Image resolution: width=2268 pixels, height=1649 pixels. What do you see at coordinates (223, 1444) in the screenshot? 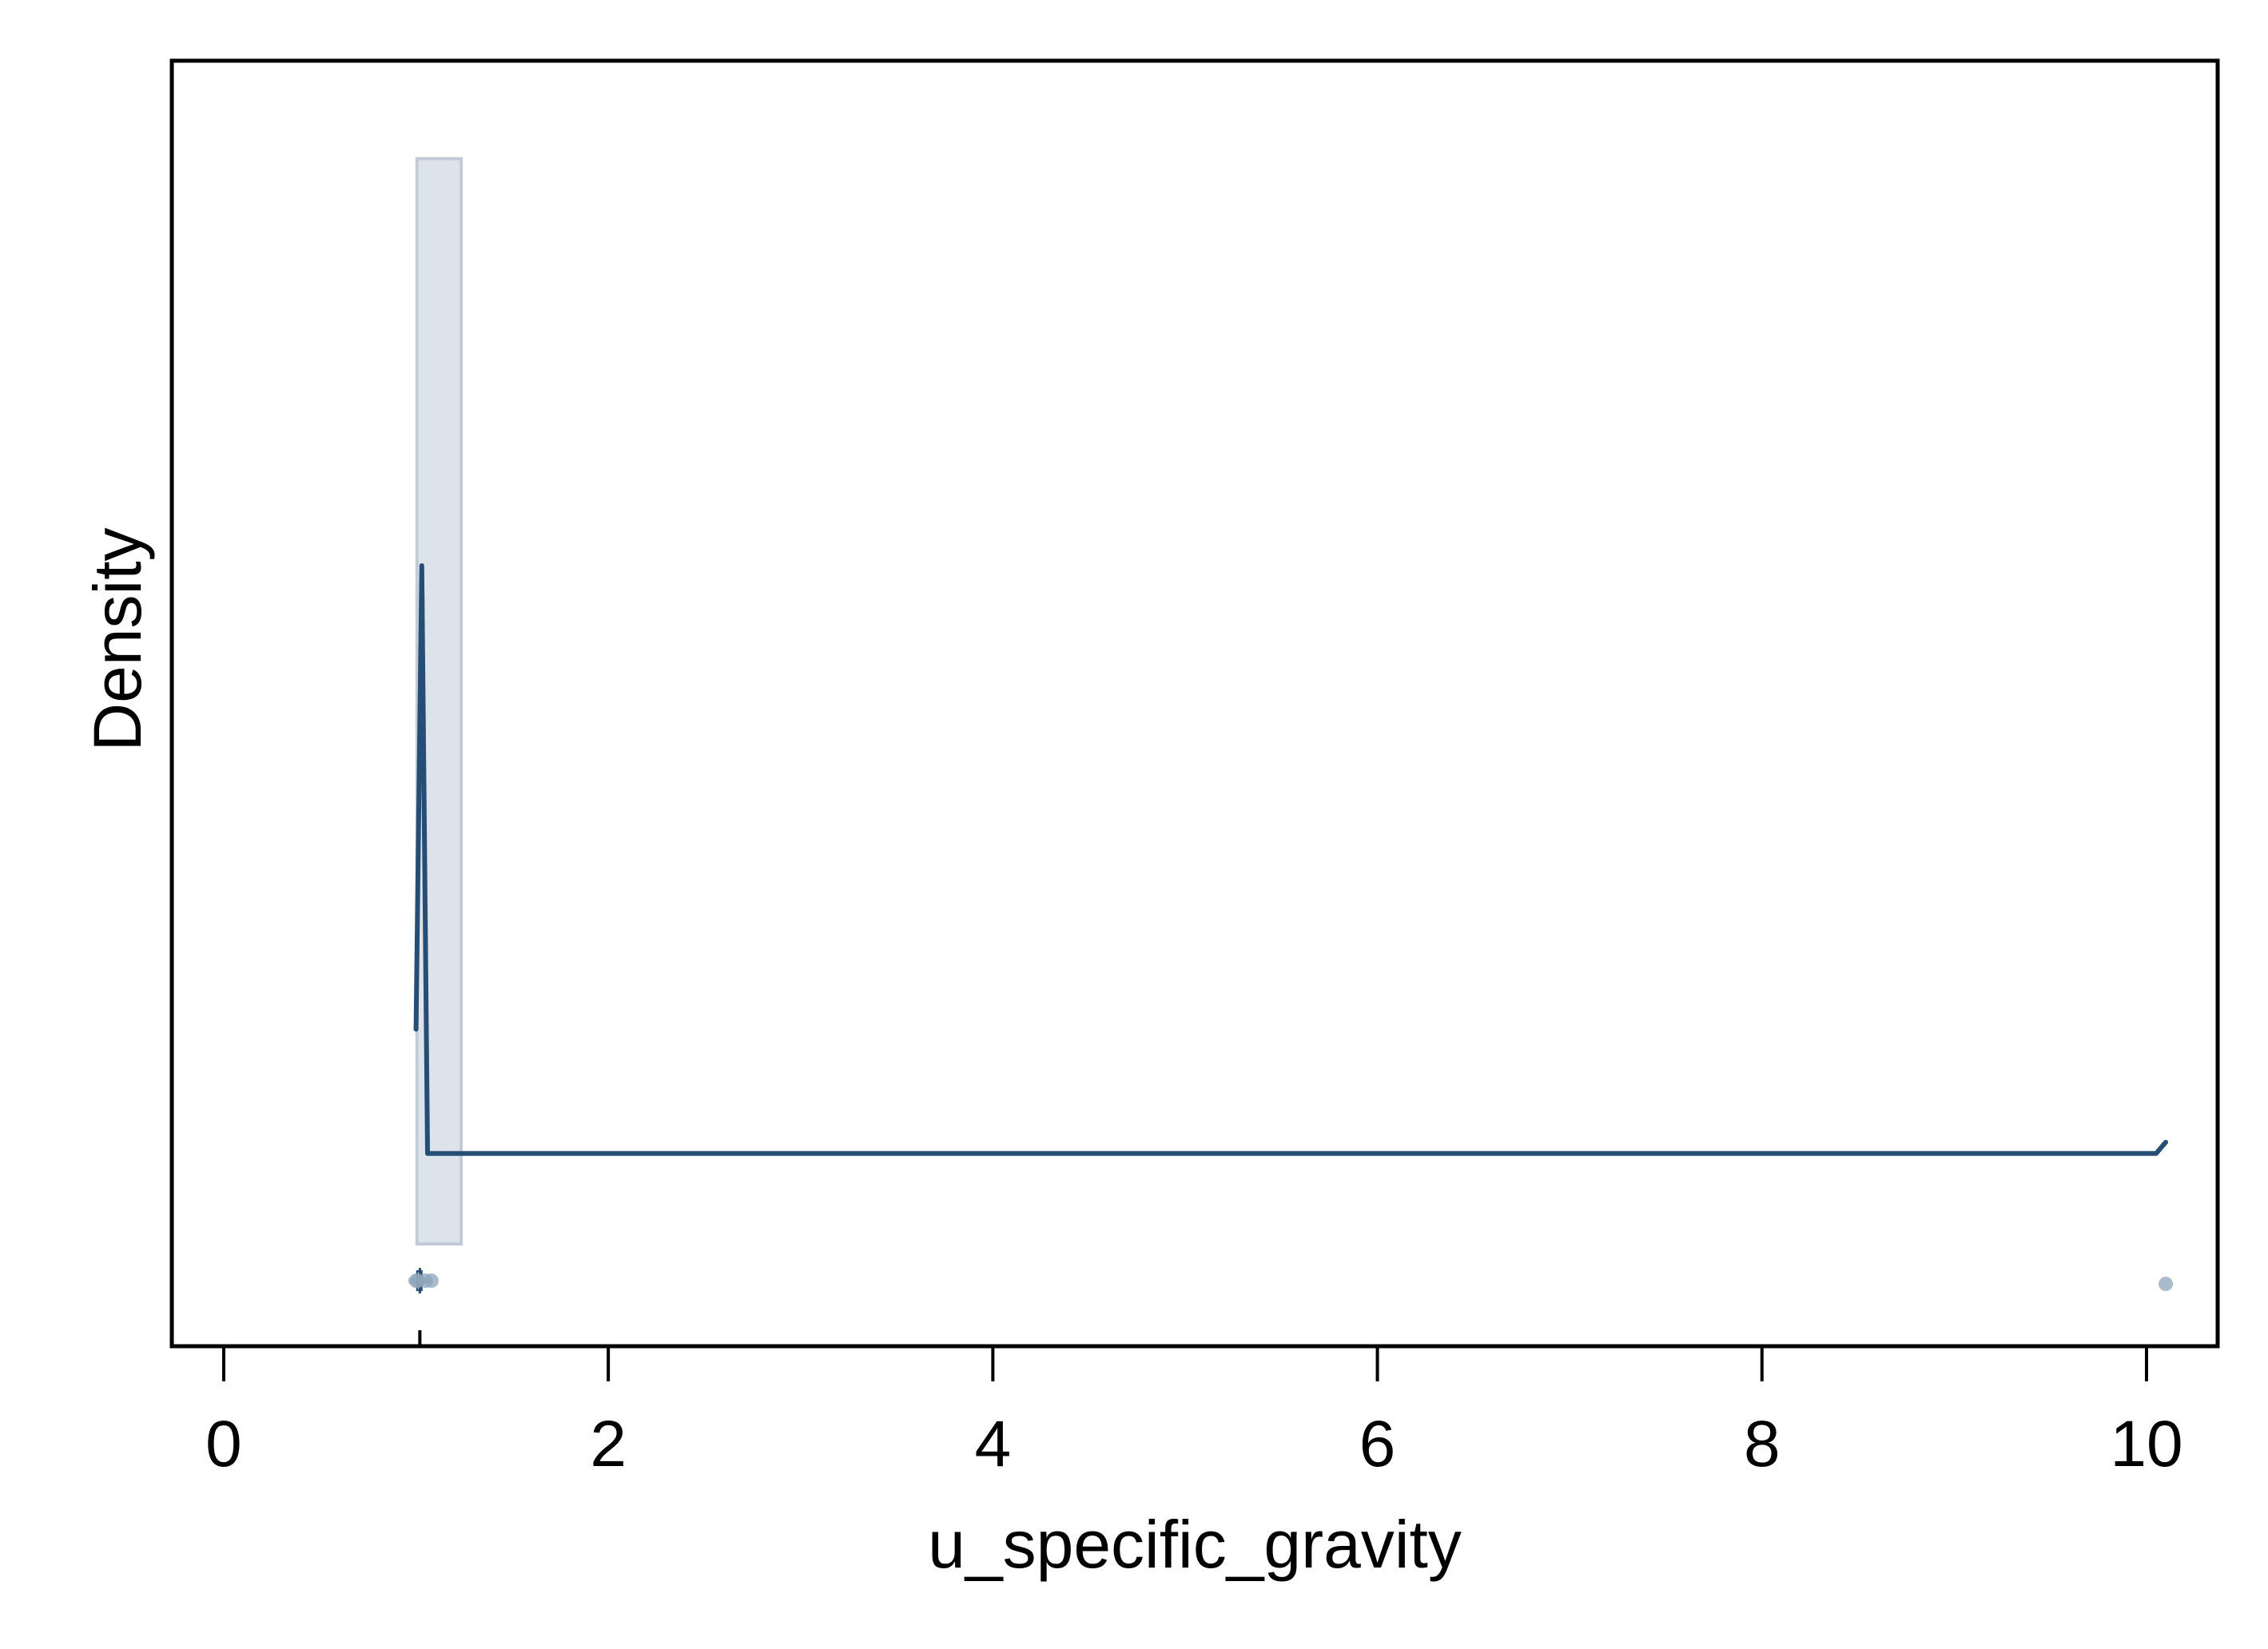
I see `x-tick-label-0: 0` at bounding box center [223, 1444].